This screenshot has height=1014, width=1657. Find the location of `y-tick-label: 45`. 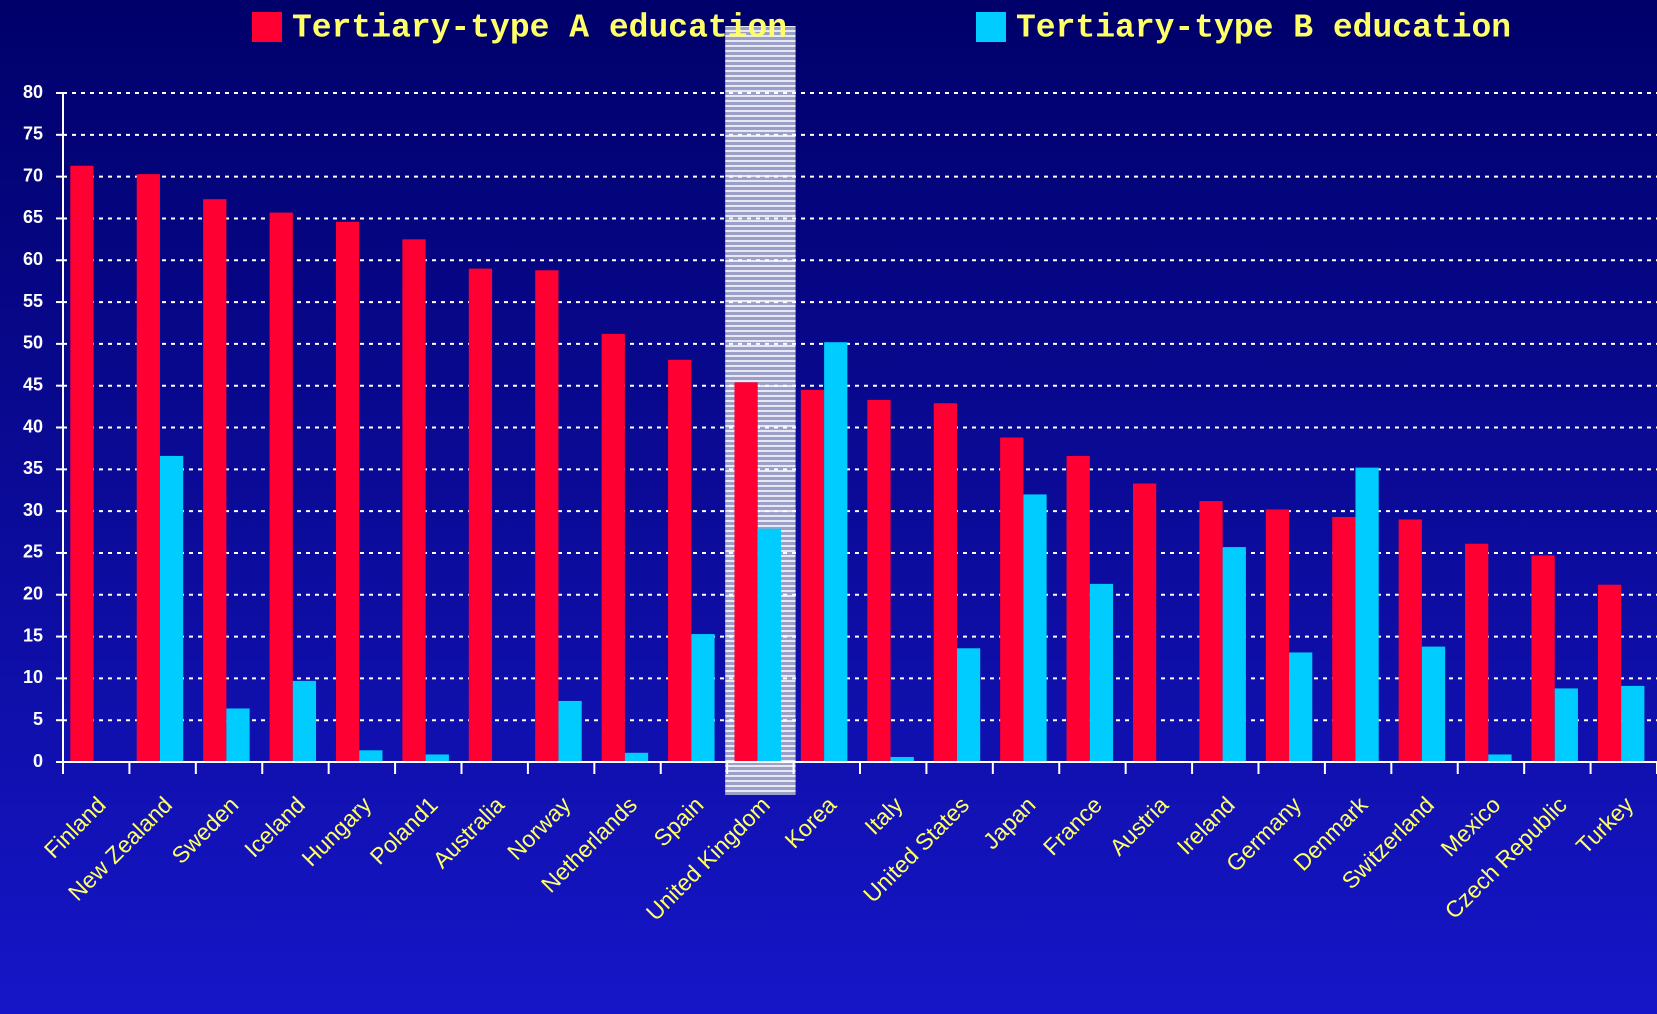

y-tick-label: 45 is located at coordinates (33, 384).